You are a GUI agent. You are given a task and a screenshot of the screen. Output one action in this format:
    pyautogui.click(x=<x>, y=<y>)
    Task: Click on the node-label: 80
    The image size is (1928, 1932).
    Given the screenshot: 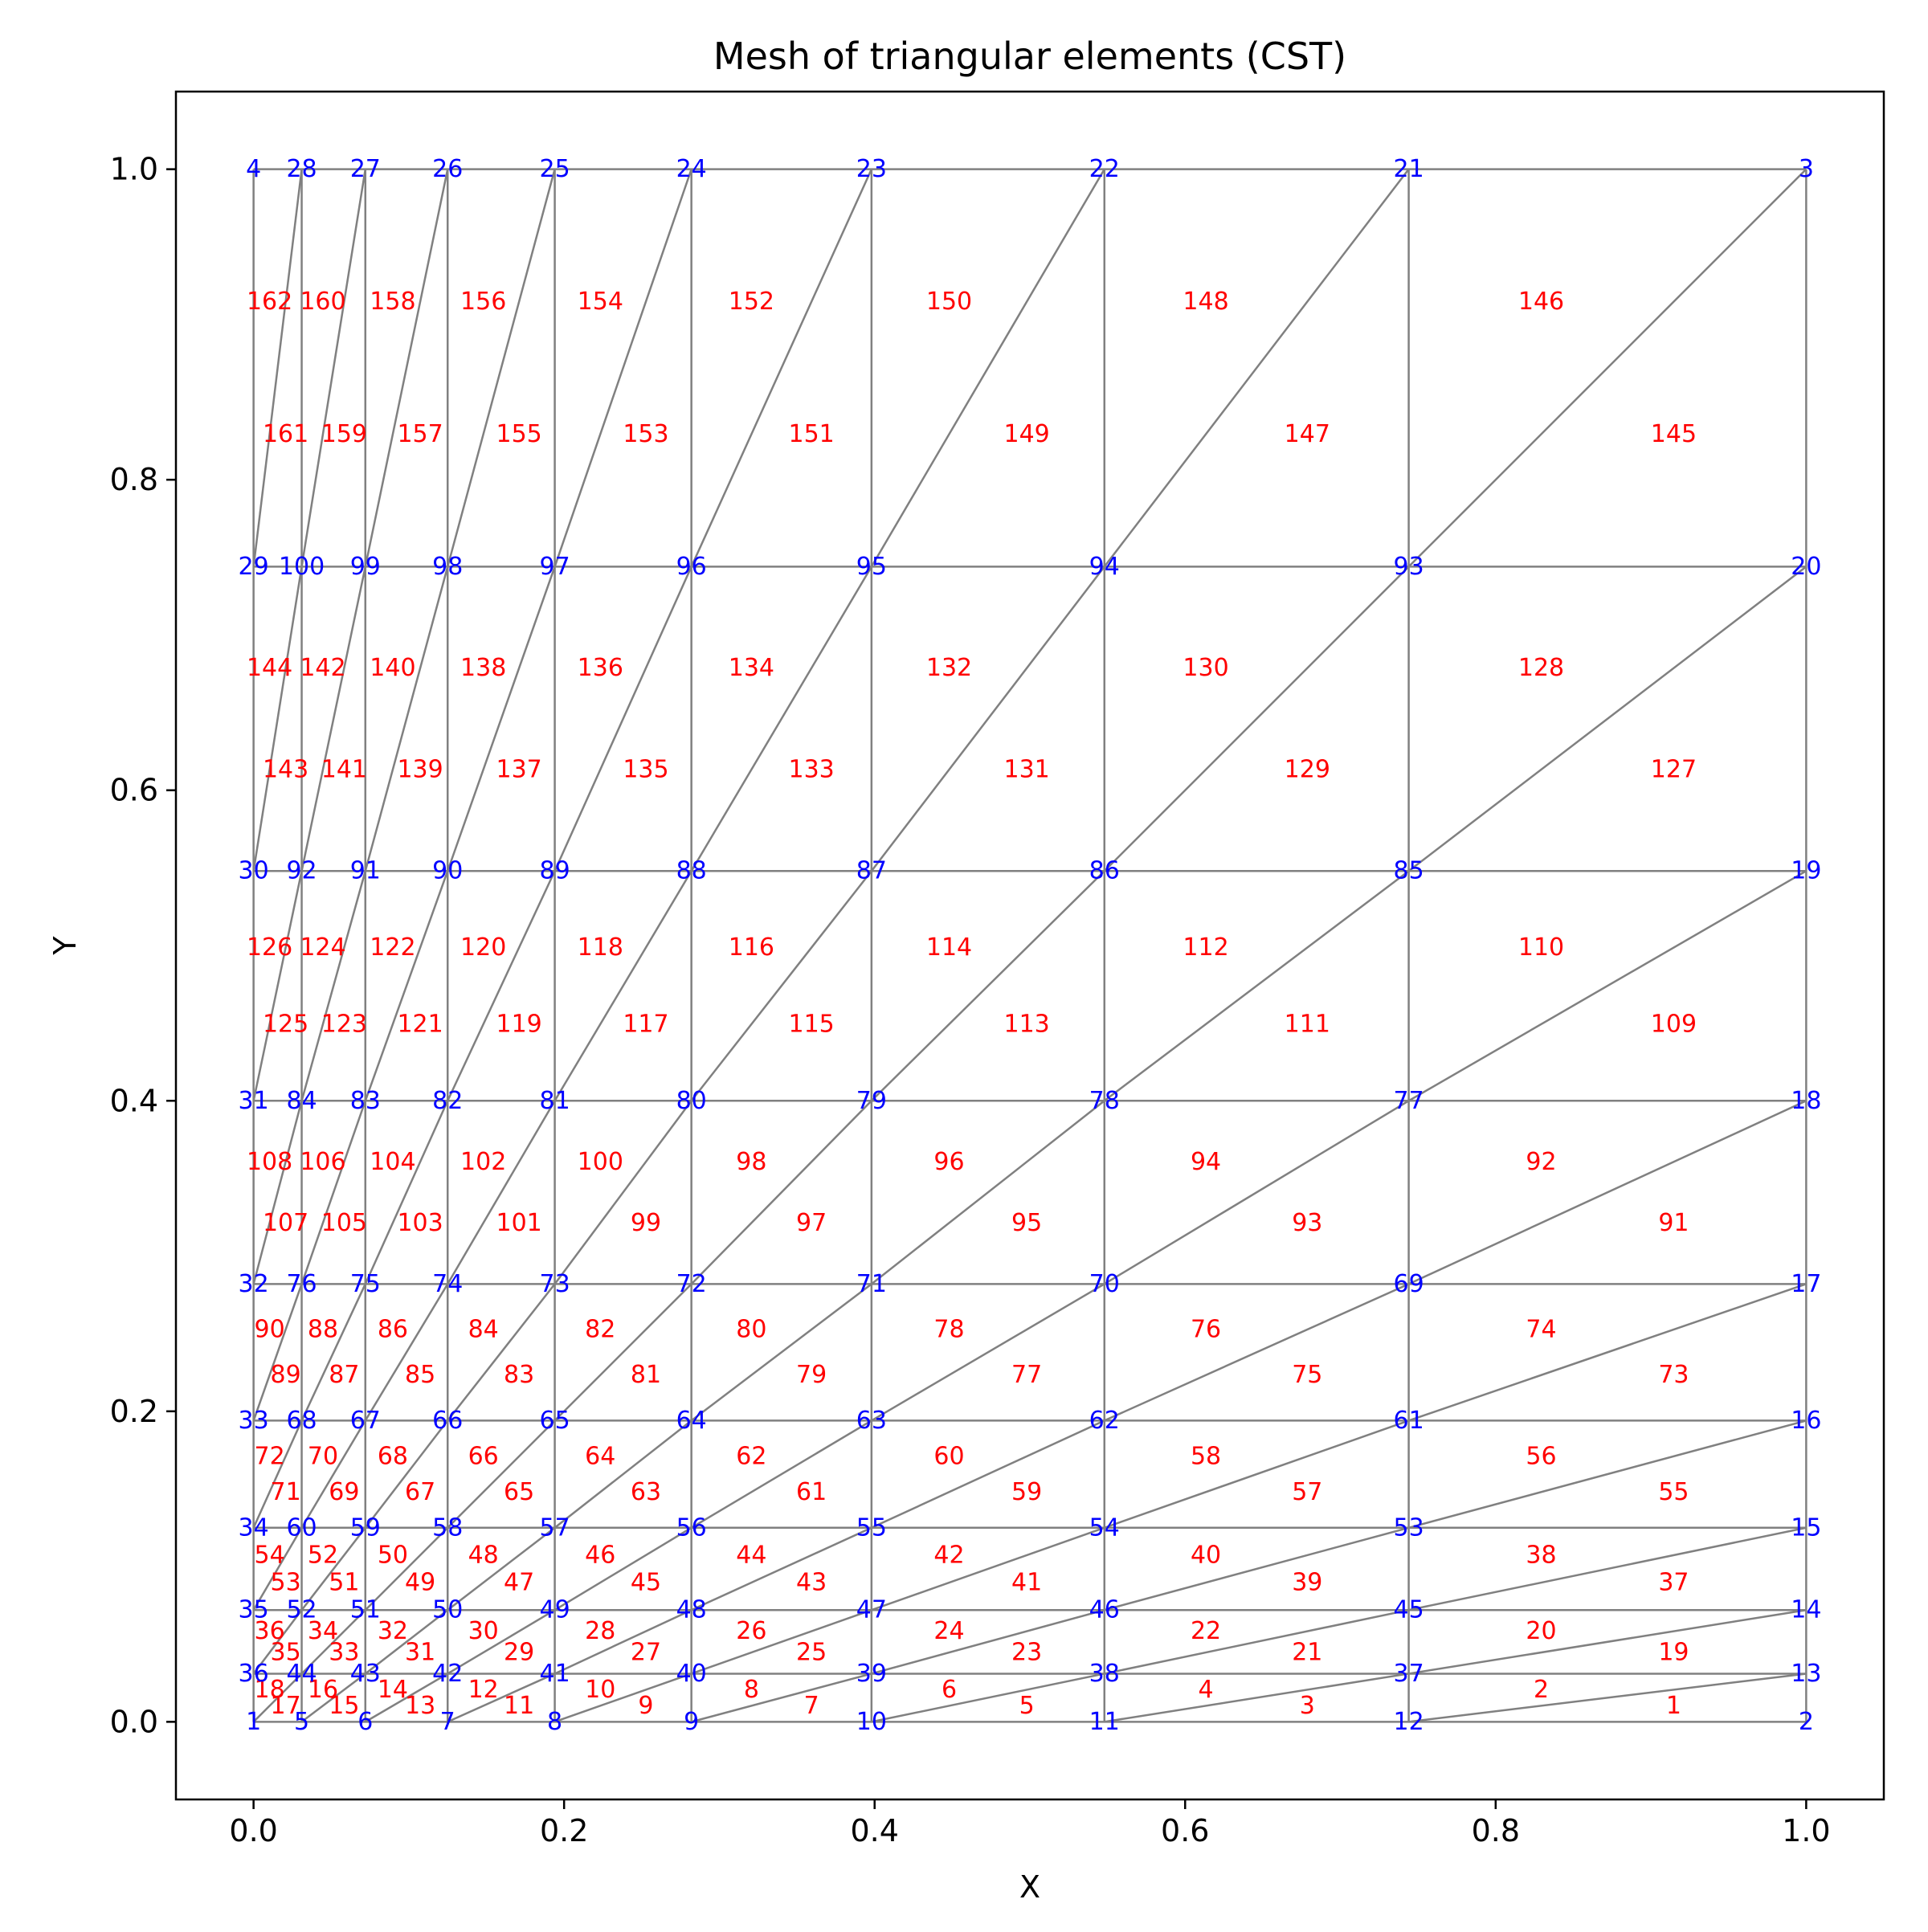 What is the action you would take?
    pyautogui.click(x=691, y=1101)
    